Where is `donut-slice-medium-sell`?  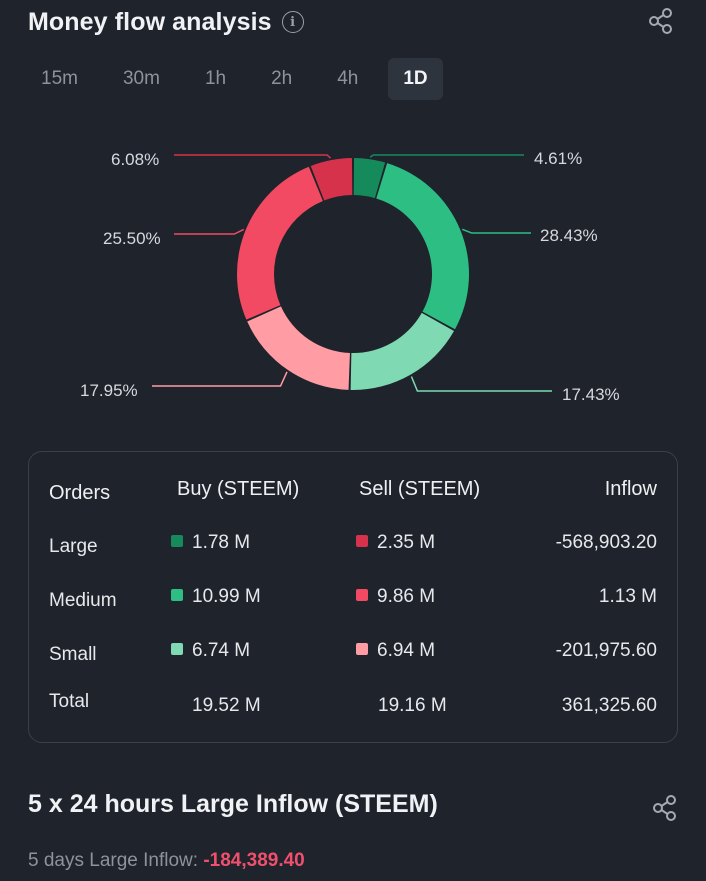
donut-slice-medium-sell is located at coordinates (279, 243).